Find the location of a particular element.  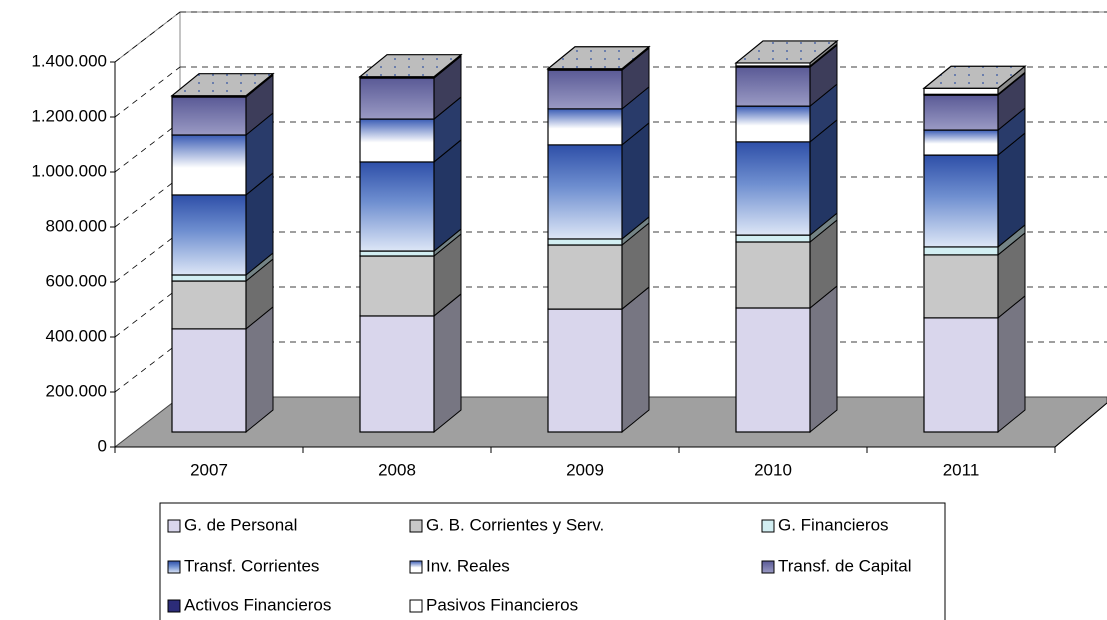

y-tick-label: 1.200.000 is located at coordinates (69, 115).